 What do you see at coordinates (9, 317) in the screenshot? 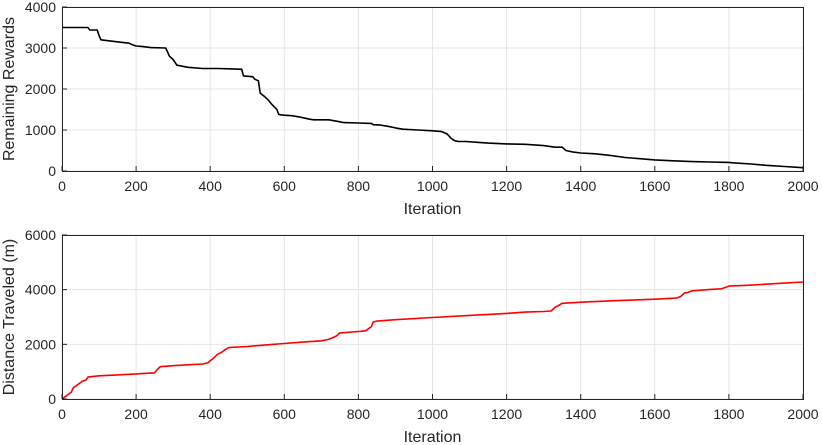
I see `y-axis-label: Distance Traveled (m)` at bounding box center [9, 317].